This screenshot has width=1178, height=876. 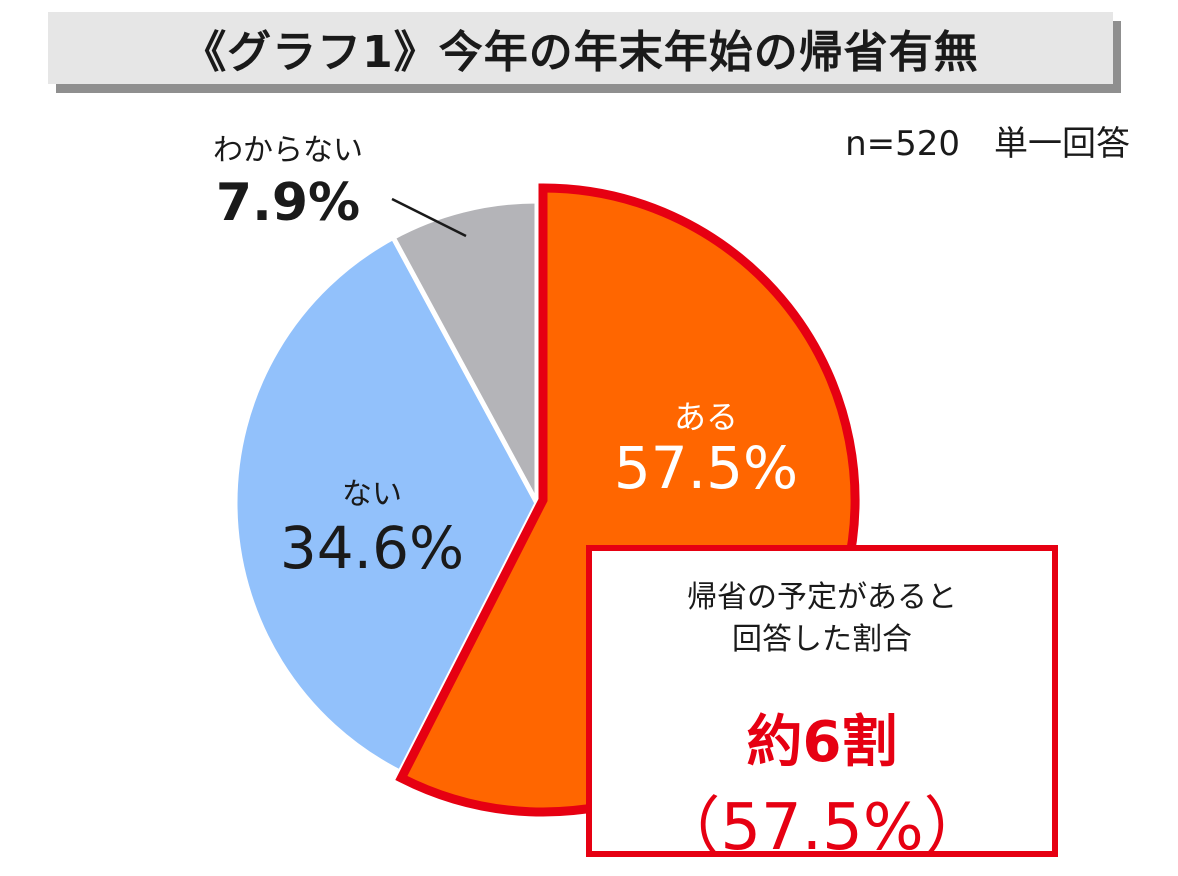 What do you see at coordinates (706, 417) in the screenshot?
I see `slice-label-yes: ある` at bounding box center [706, 417].